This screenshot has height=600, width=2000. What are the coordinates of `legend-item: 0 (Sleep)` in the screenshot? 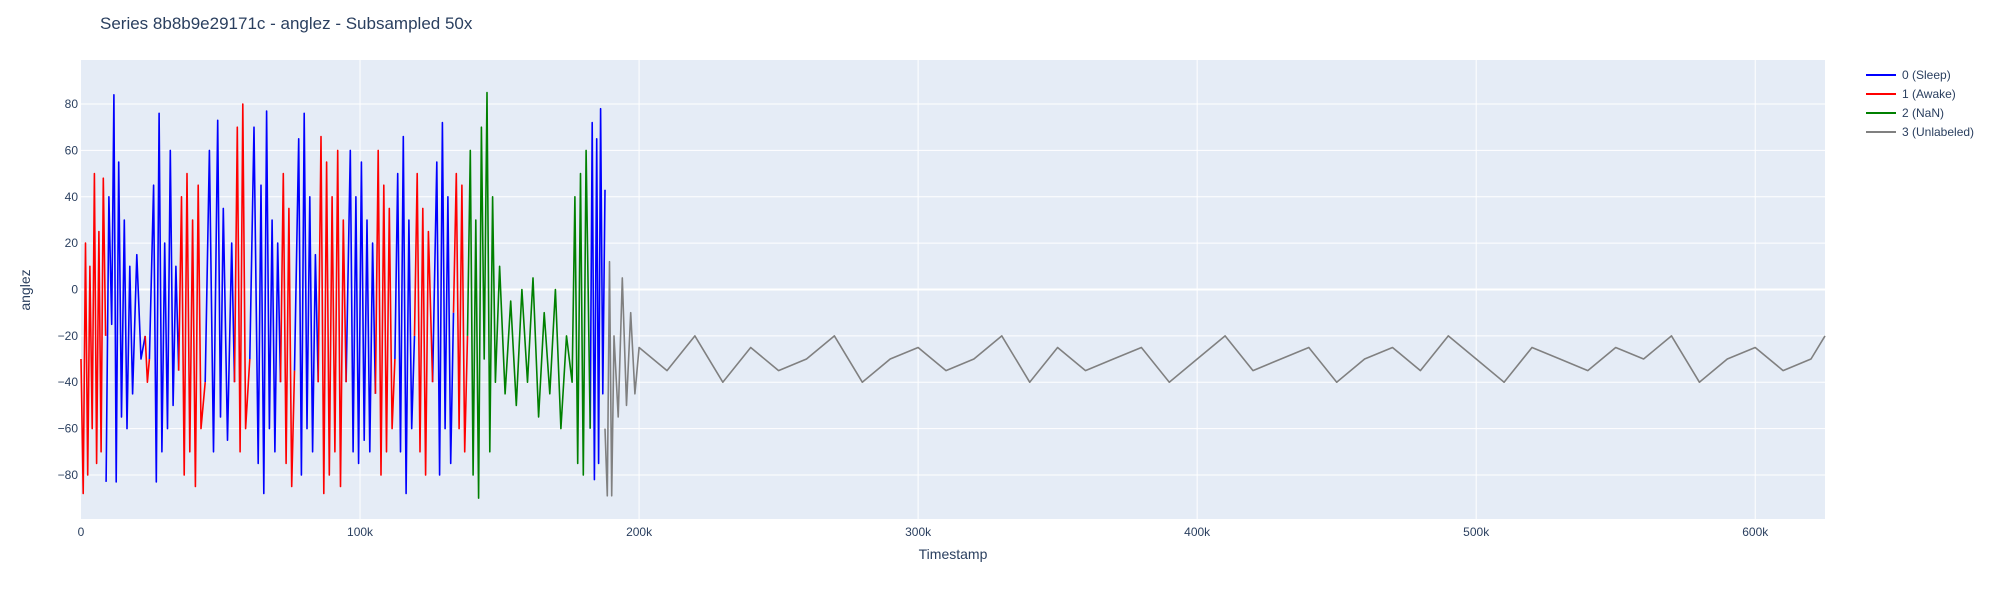 It's located at (1908, 75).